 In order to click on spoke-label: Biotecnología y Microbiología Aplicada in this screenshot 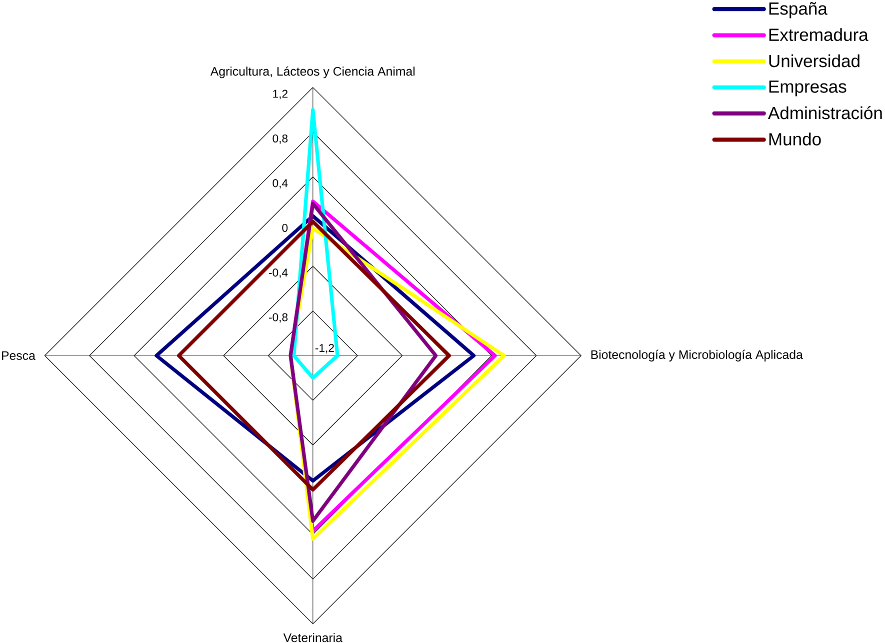, I will do `click(697, 356)`.